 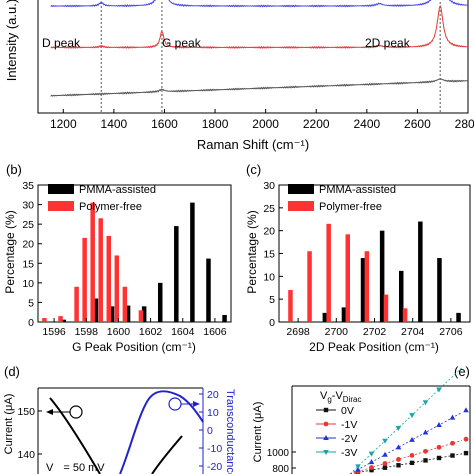 I want to click on raman-annotation-1: G peak, so click(x=182, y=43).